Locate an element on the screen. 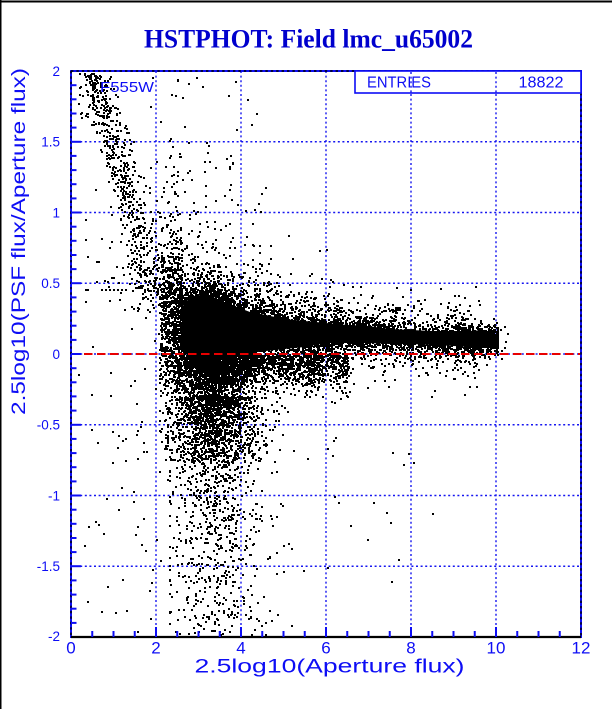 Image resolution: width=612 pixels, height=709 pixels. svg-text: -2 is located at coordinates (54, 636).